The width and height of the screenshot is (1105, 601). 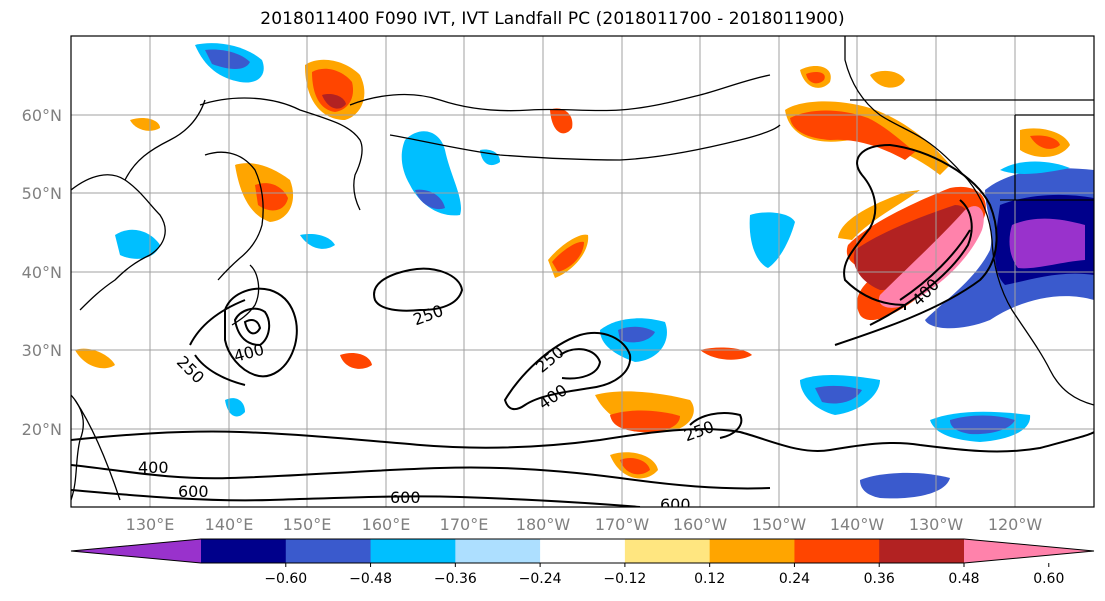 What do you see at coordinates (543, 524) in the screenshot?
I see `lon-label: 180°W` at bounding box center [543, 524].